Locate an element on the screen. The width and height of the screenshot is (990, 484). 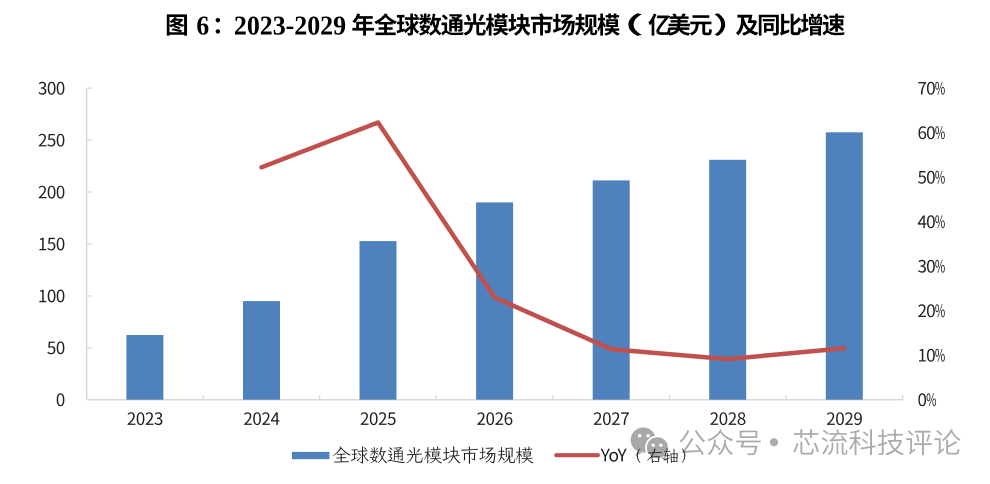
svg-text: 6 is located at coordinates (202, 24).